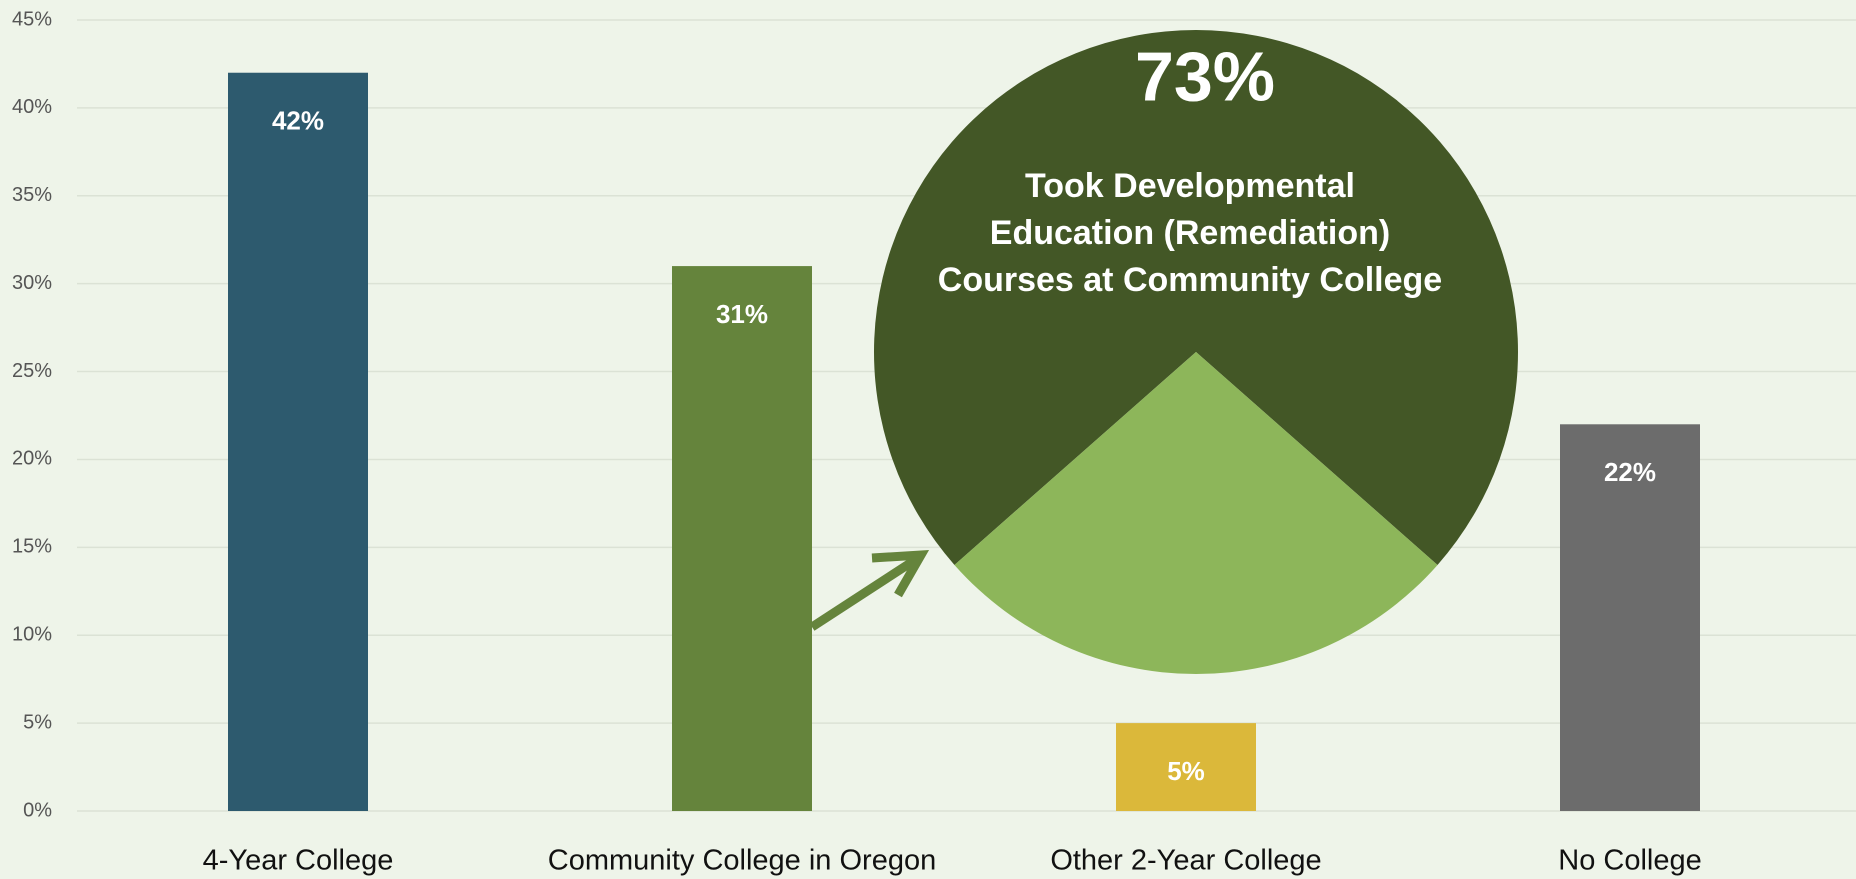  Describe the element at coordinates (1629, 861) in the screenshot. I see `x-tick-label: No College` at that location.